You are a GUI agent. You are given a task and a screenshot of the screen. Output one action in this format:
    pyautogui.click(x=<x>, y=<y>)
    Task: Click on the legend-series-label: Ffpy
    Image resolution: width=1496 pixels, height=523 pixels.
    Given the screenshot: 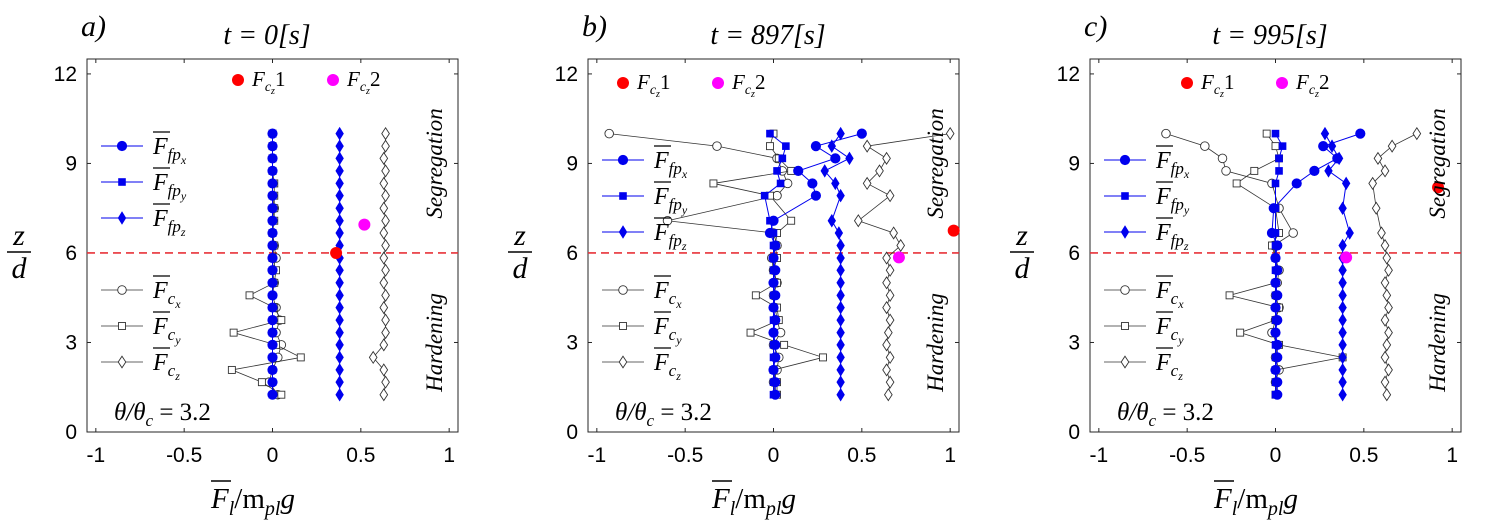 What is the action you would take?
    pyautogui.click(x=670, y=200)
    